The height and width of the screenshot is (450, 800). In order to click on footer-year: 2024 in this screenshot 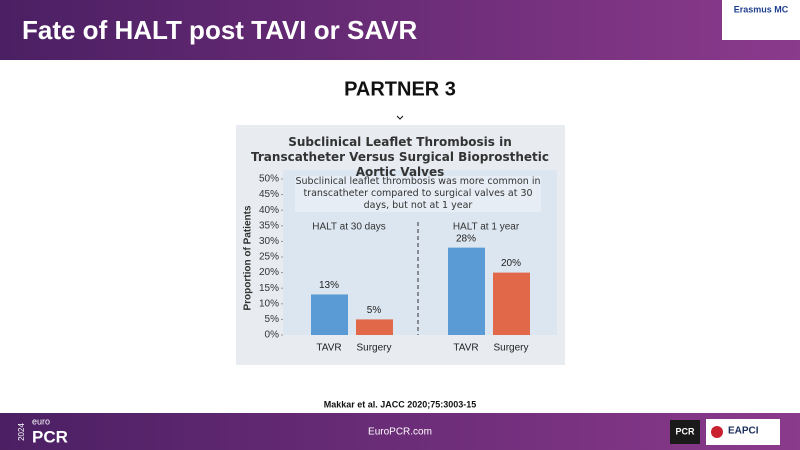, I will do `click(21, 432)`.